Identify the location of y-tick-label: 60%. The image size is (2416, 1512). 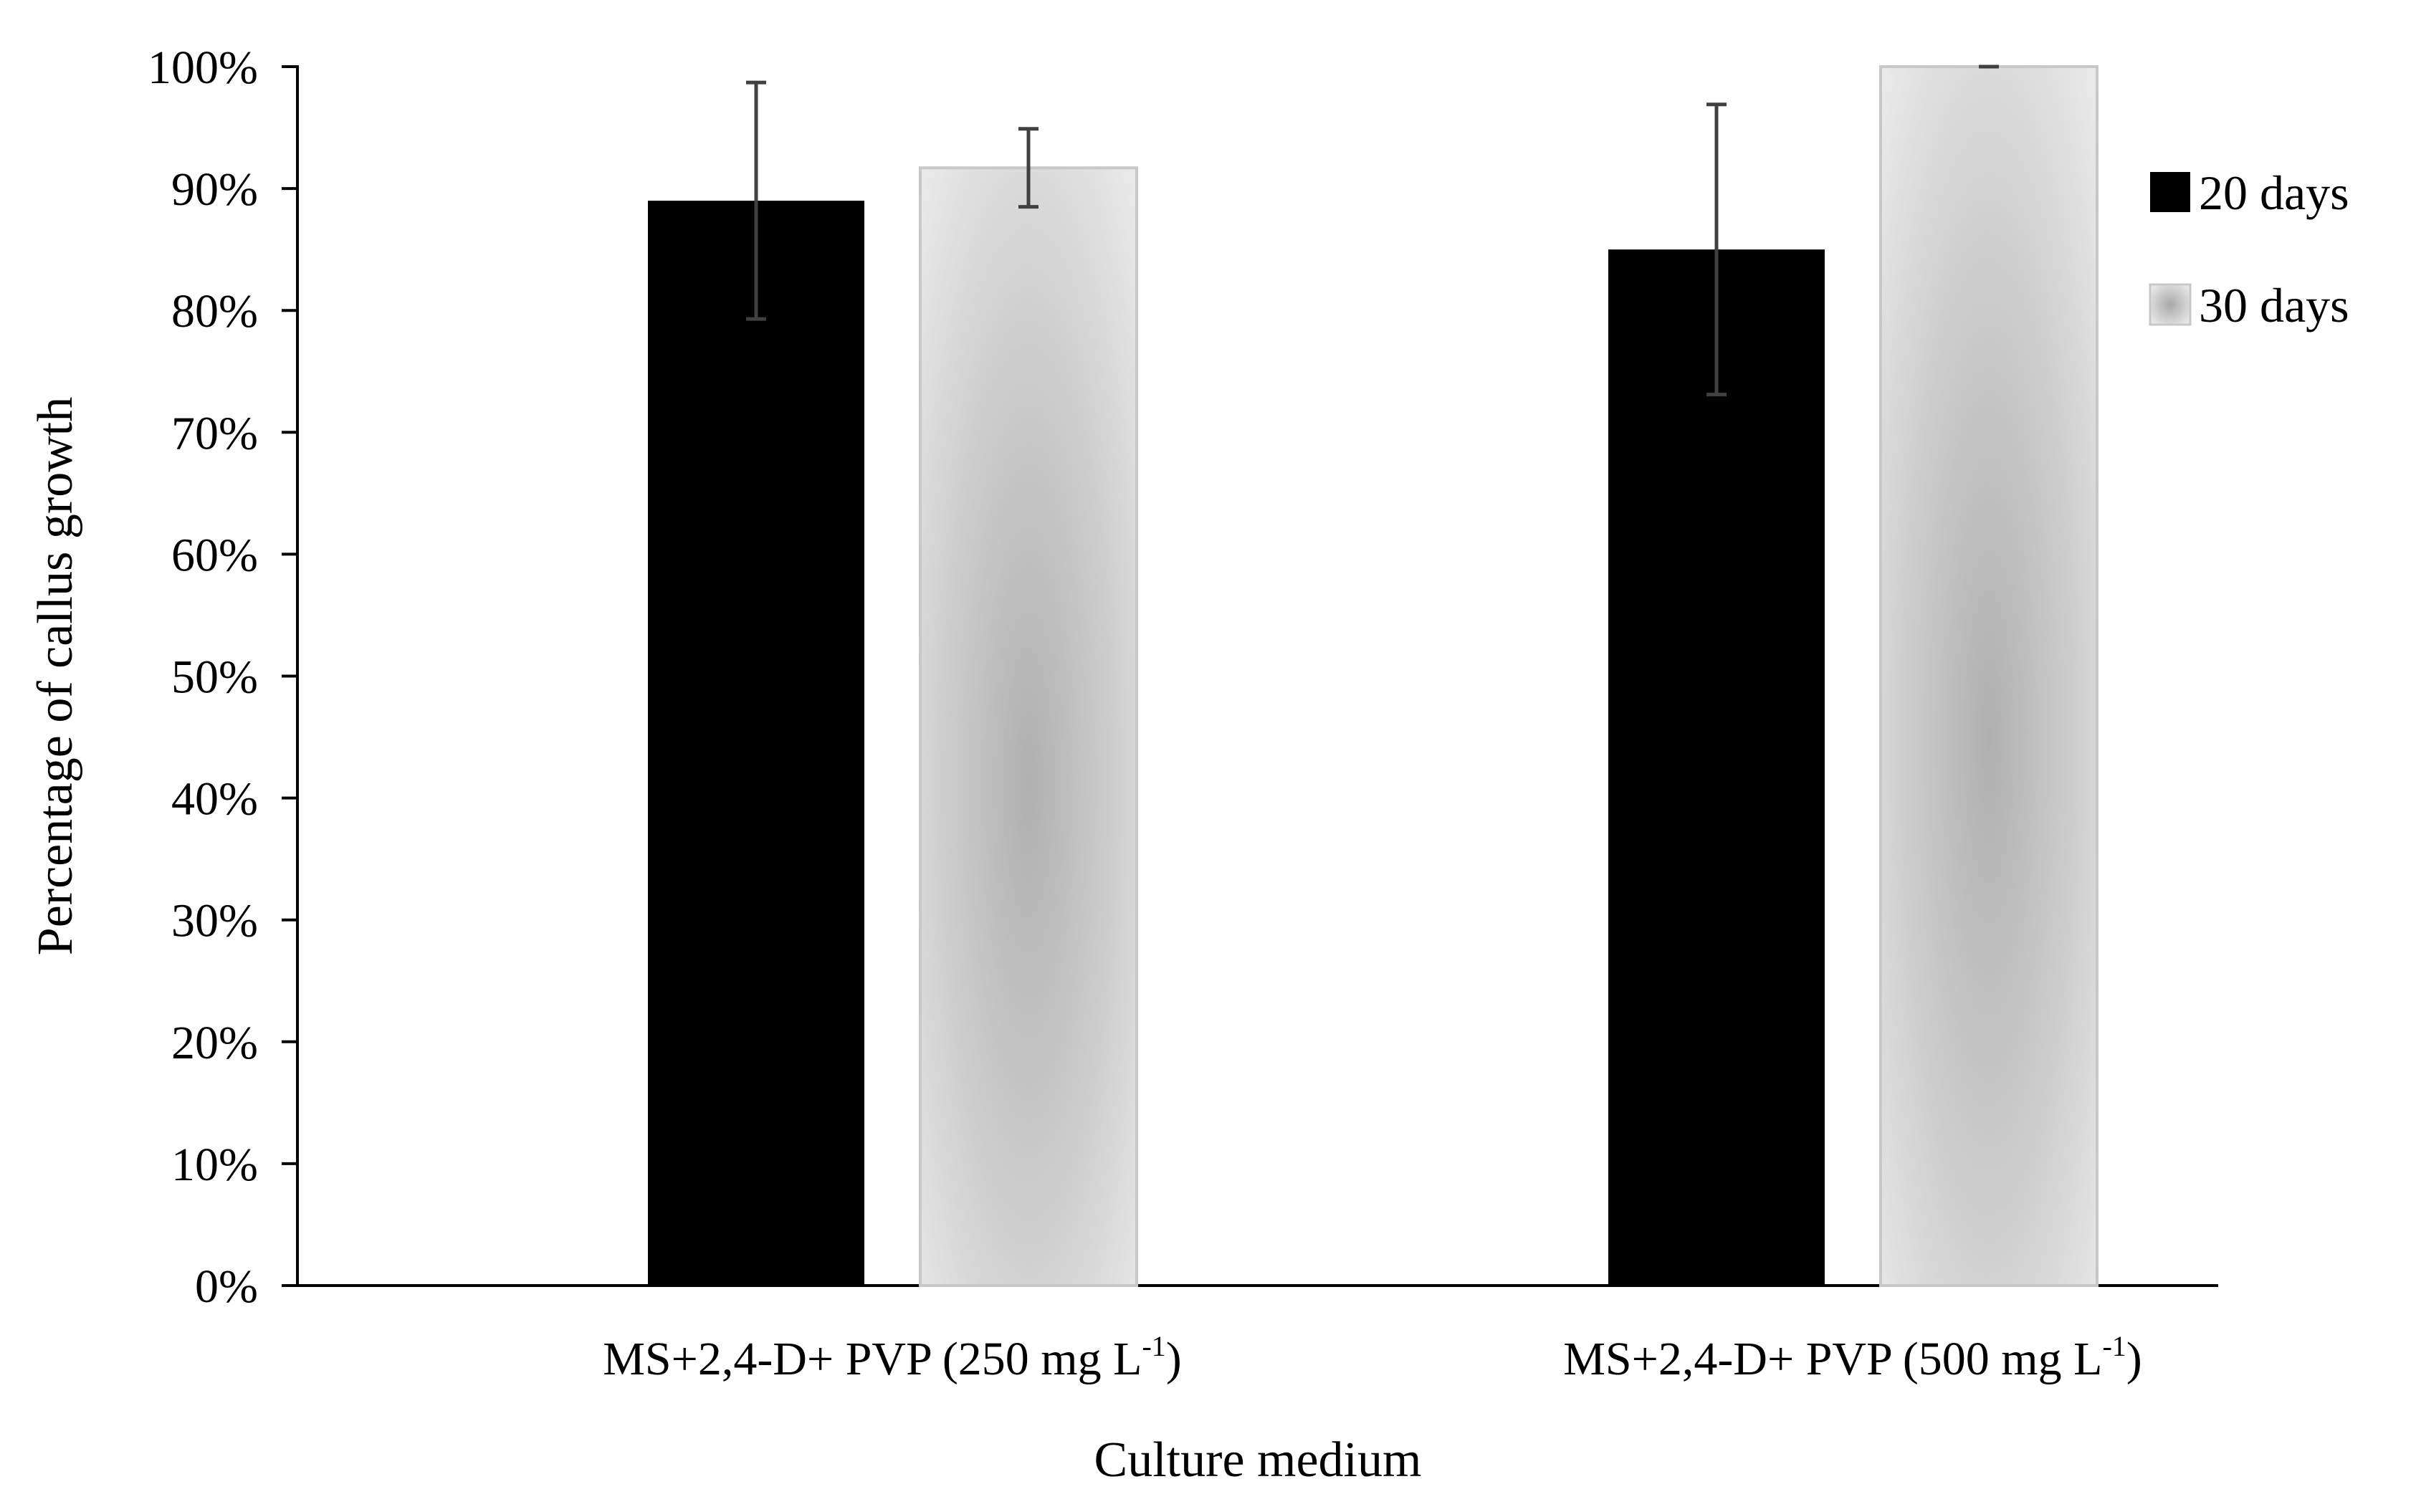
(215, 555).